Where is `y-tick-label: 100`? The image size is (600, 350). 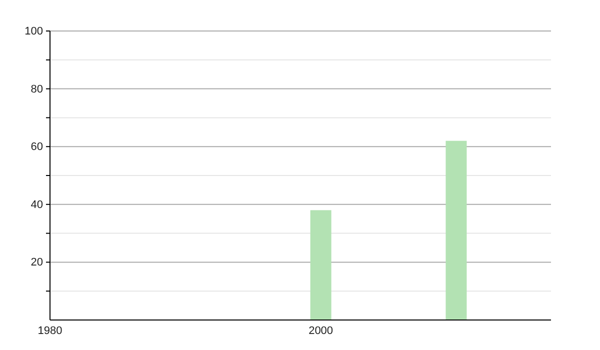 y-tick-label: 100 is located at coordinates (33, 32).